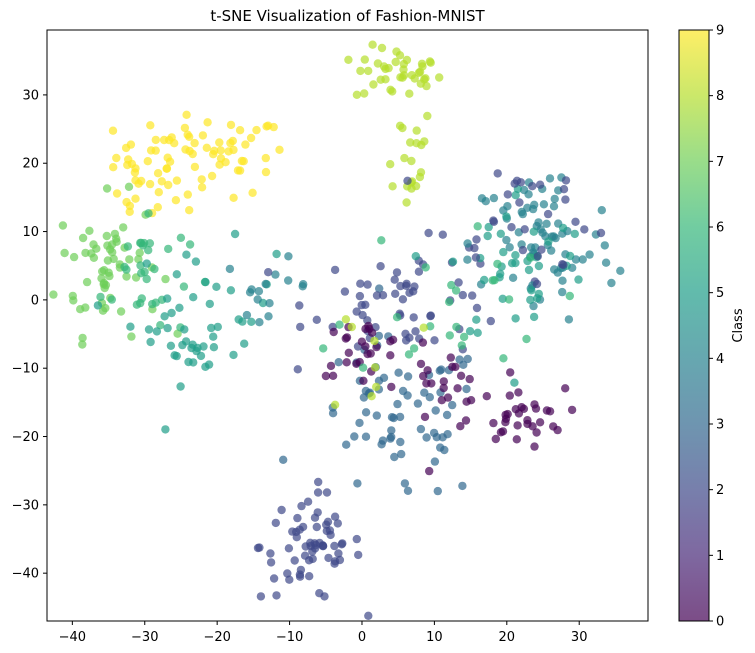  What do you see at coordinates (720, 425) in the screenshot?
I see `colorbar-tick-label: 3` at bounding box center [720, 425].